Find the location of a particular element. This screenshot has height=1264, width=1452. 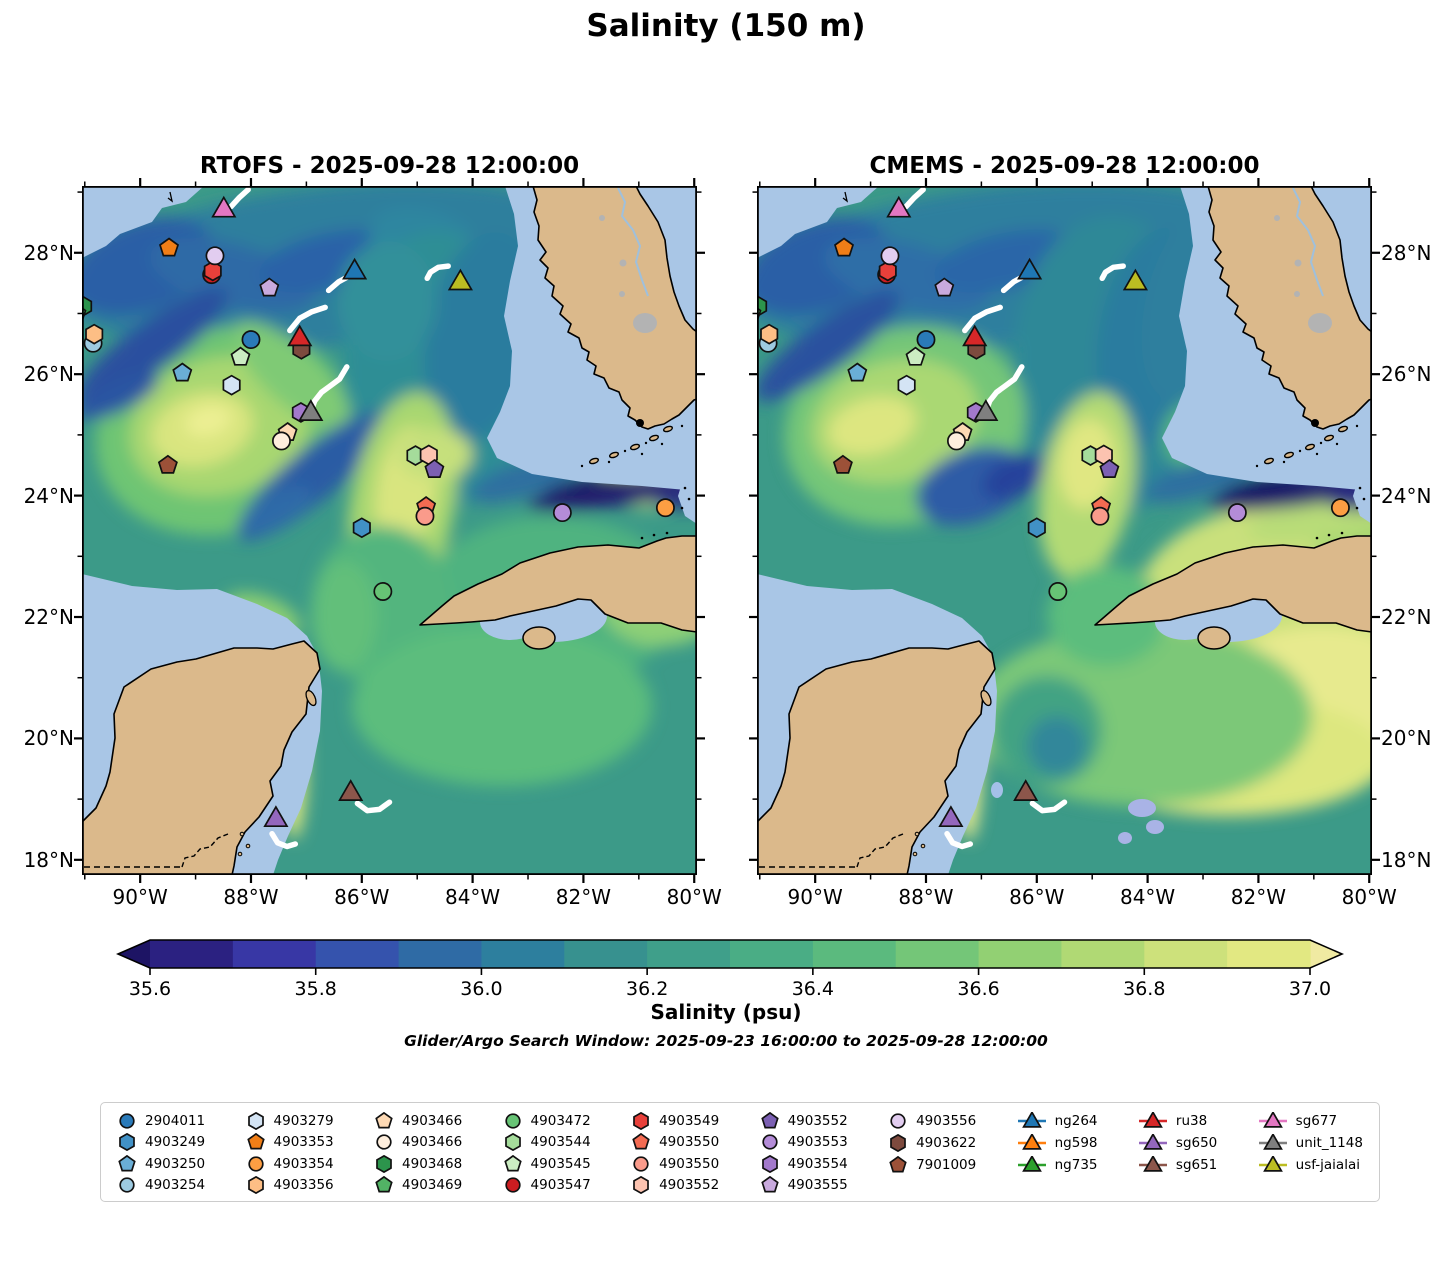

lat-label-right-20: 20°N is located at coordinates (1406, 738).